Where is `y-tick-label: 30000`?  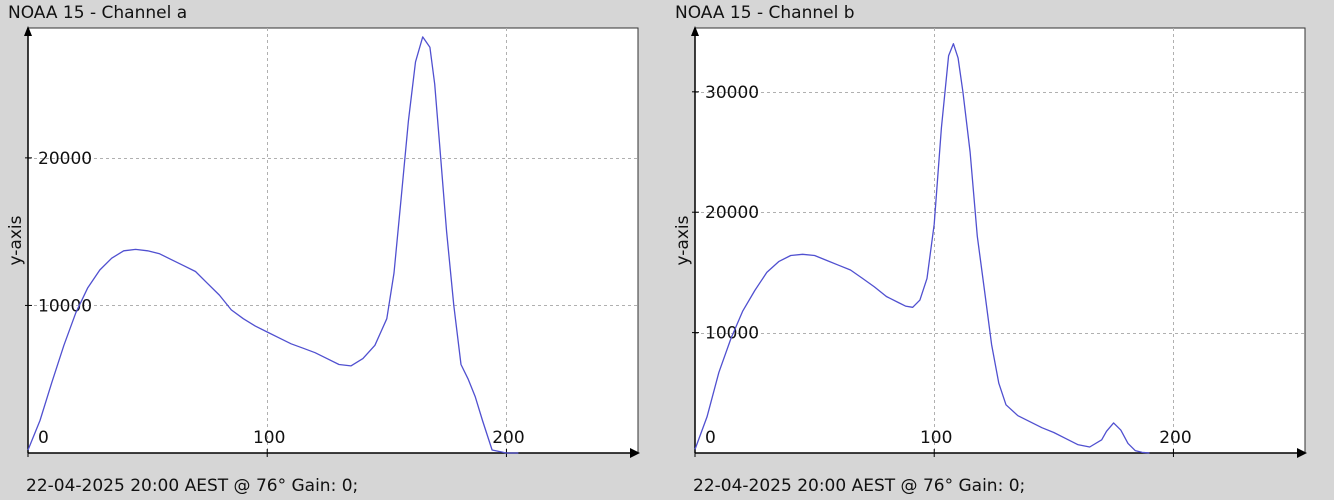 y-tick-label: 30000 is located at coordinates (732, 93).